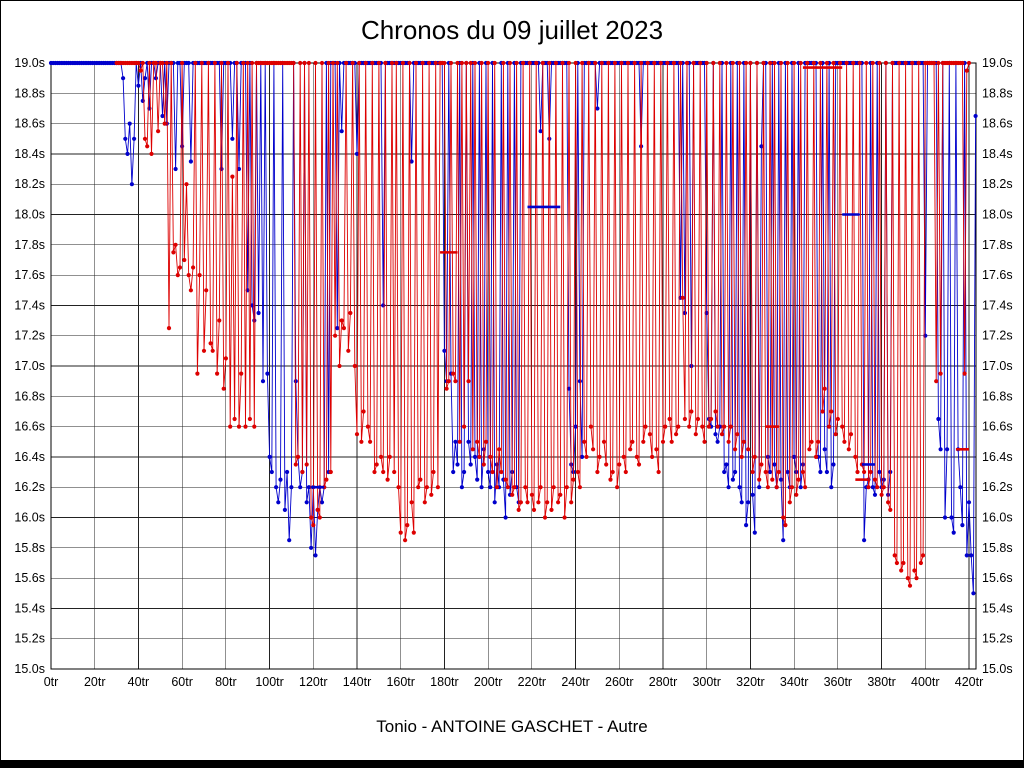 This screenshot has height=768, width=1024. What do you see at coordinates (532, 682) in the screenshot?
I see `svg-text: 220tr` at bounding box center [532, 682].